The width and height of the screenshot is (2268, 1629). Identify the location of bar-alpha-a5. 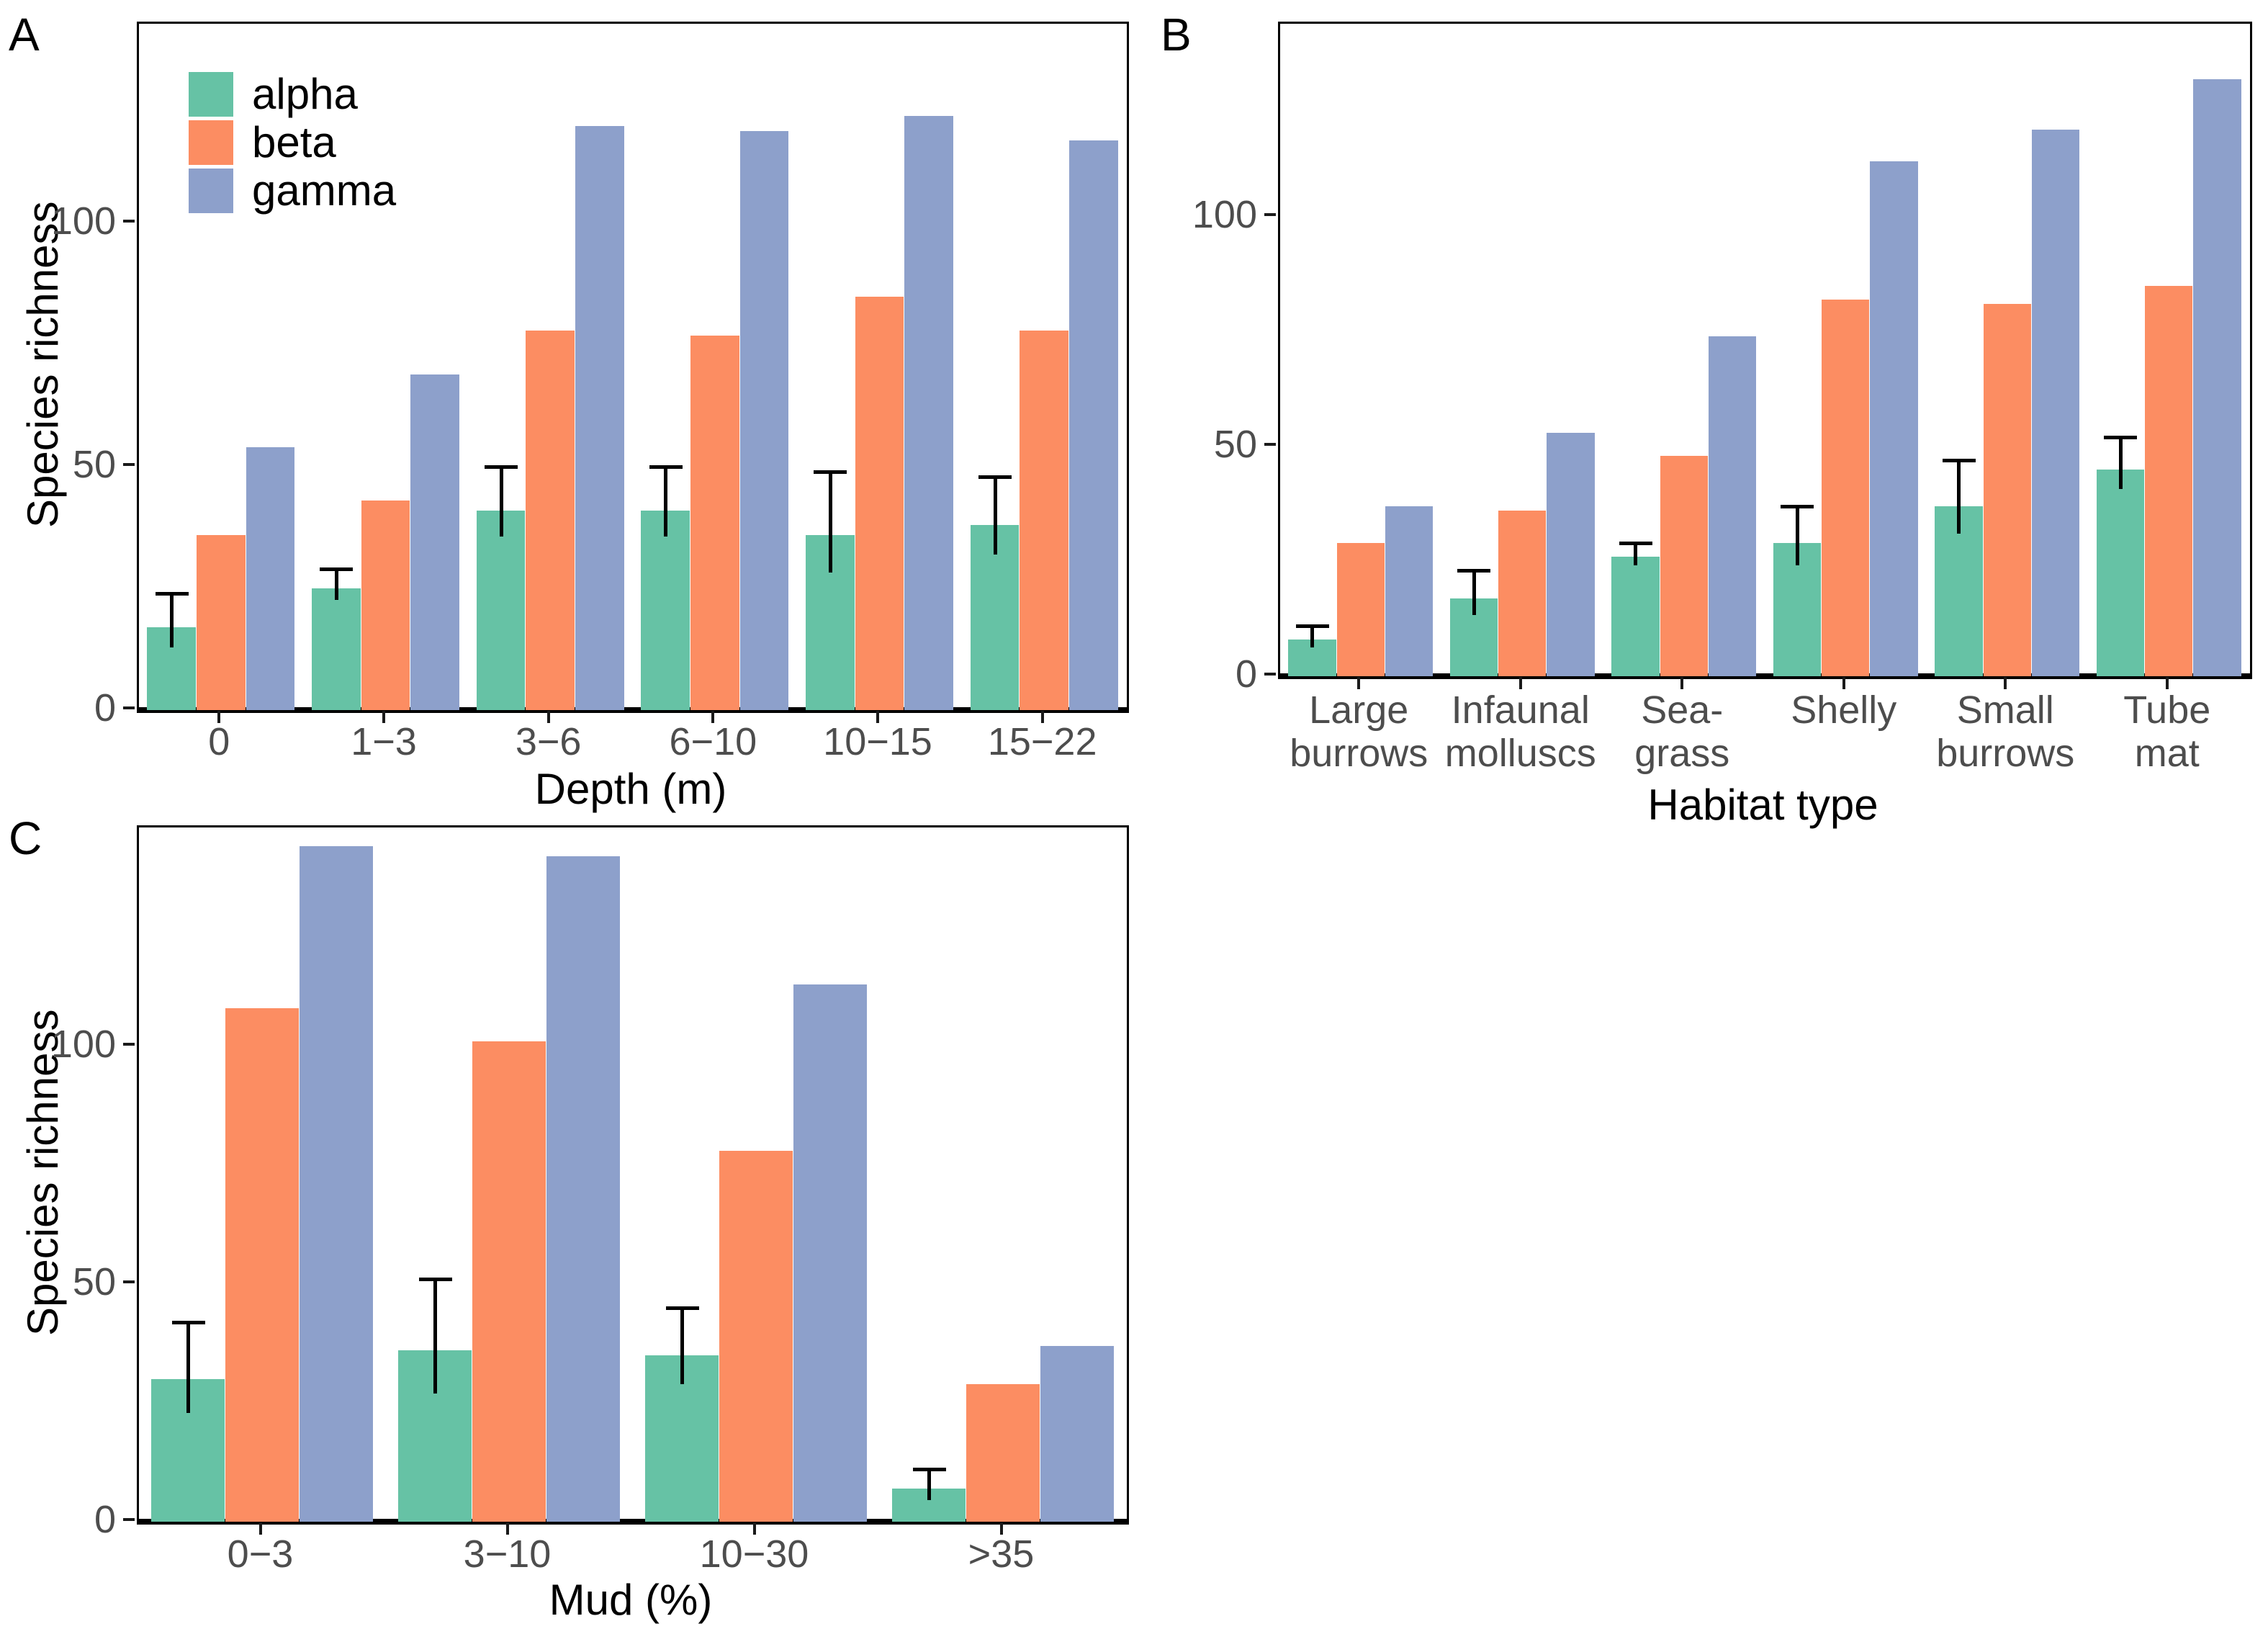
(995, 617).